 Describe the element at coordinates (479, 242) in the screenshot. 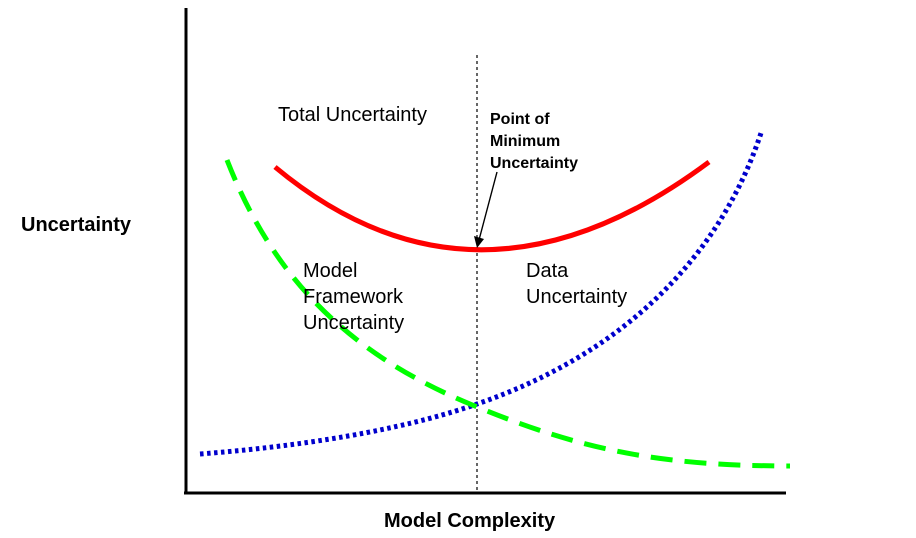

I see `minimum-arrow-head` at that location.